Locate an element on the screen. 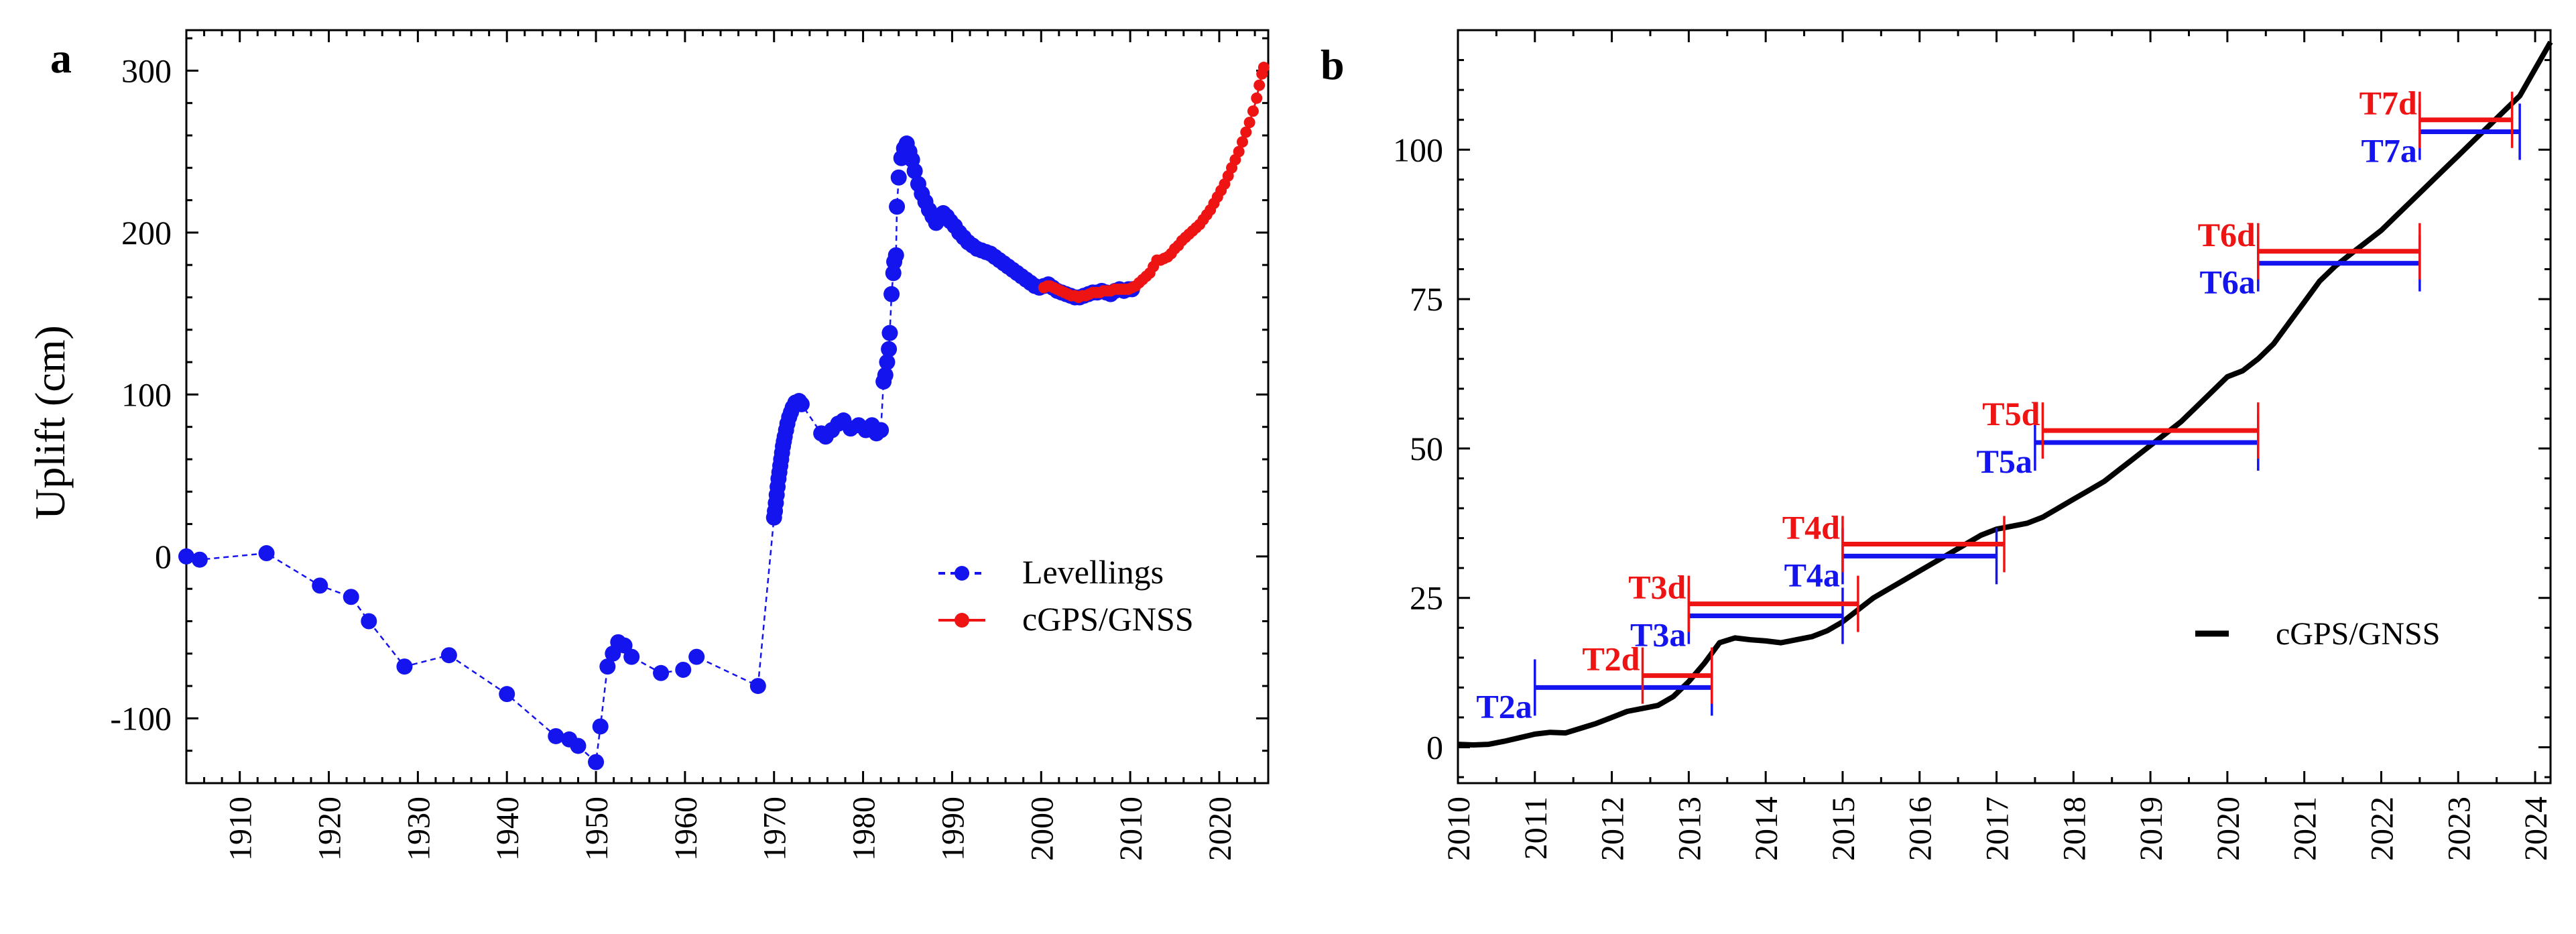 The width and height of the screenshot is (2576, 934). panel-a-legend: Levellings cGPS/GNSS is located at coordinates (1066, 595).